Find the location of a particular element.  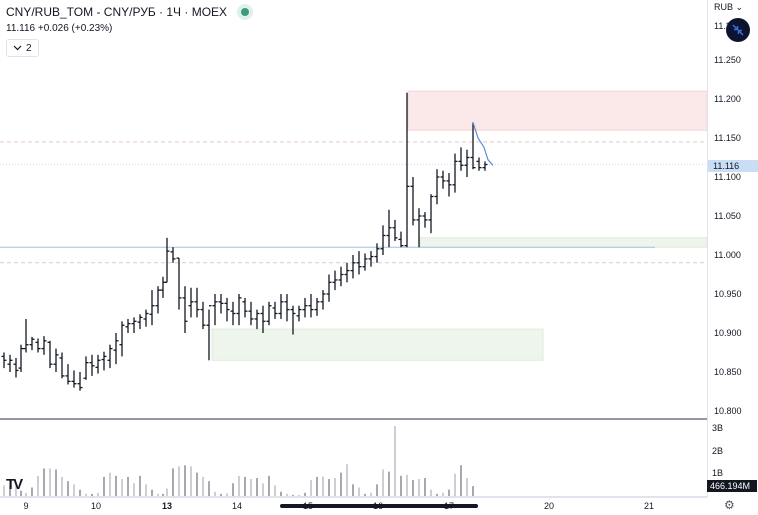

tradingview-logo-icon: TV is located at coordinates (14, 484).